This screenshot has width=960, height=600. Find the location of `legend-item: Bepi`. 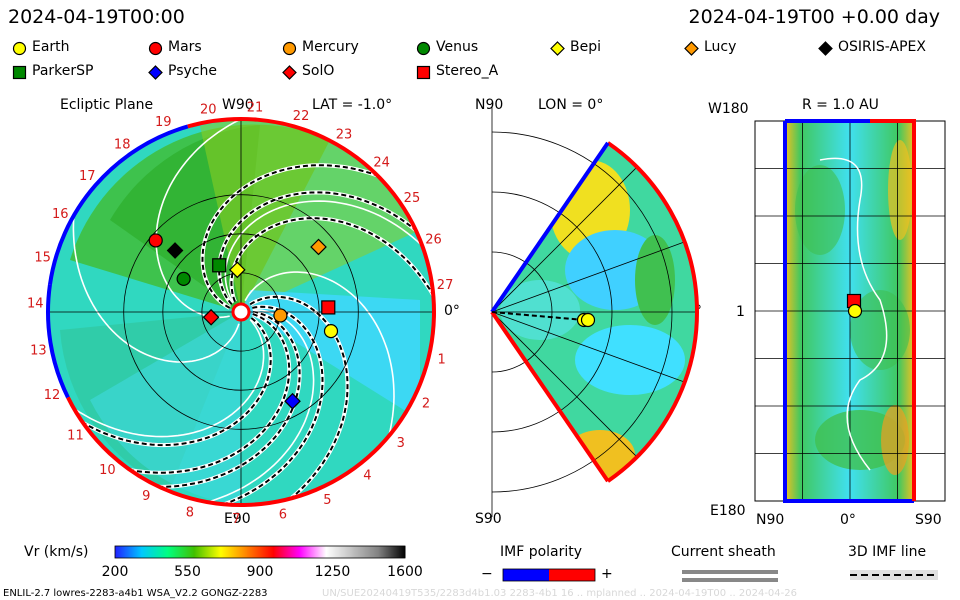

legend-item: Bepi is located at coordinates (575, 47).